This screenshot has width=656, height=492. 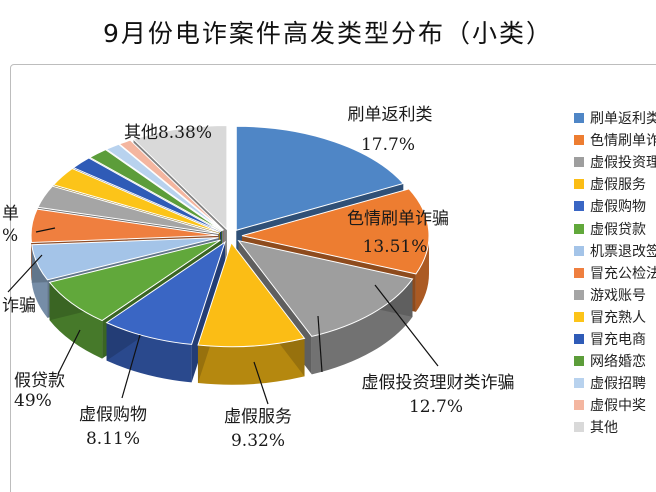 I want to click on data-label-s5_pct: 49%, so click(x=33, y=401).